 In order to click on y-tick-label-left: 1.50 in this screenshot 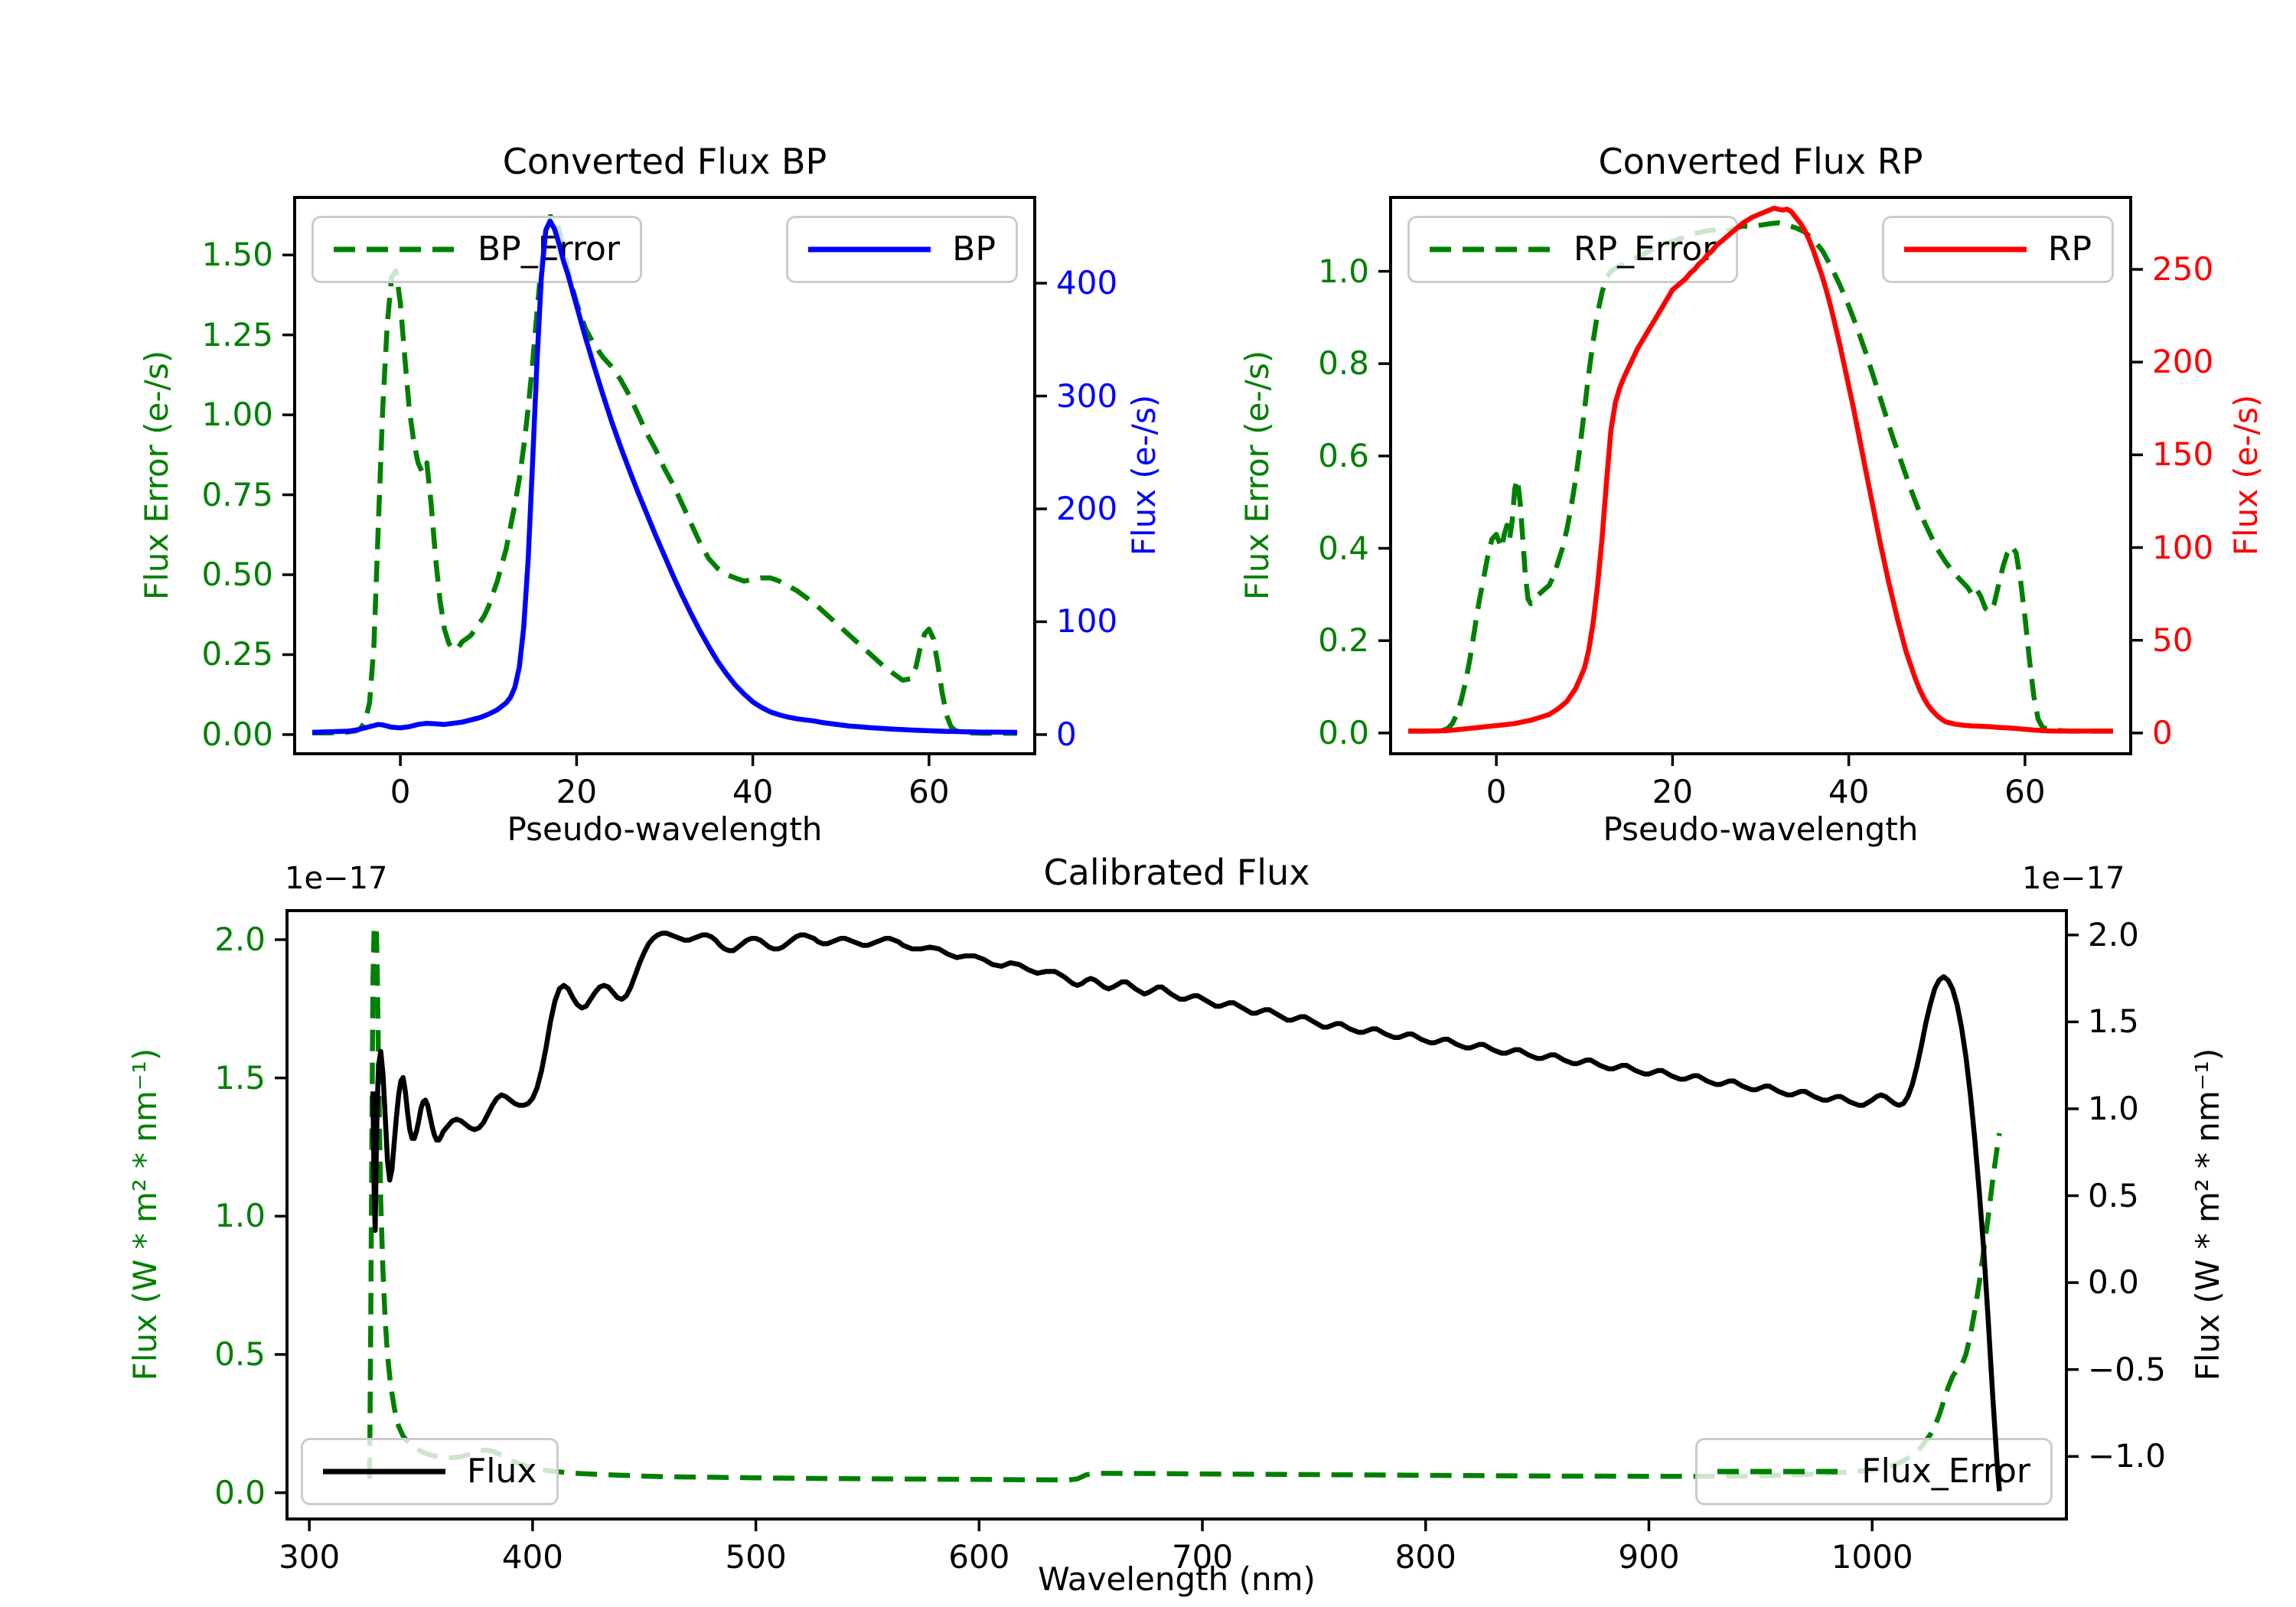, I will do `click(237, 255)`.